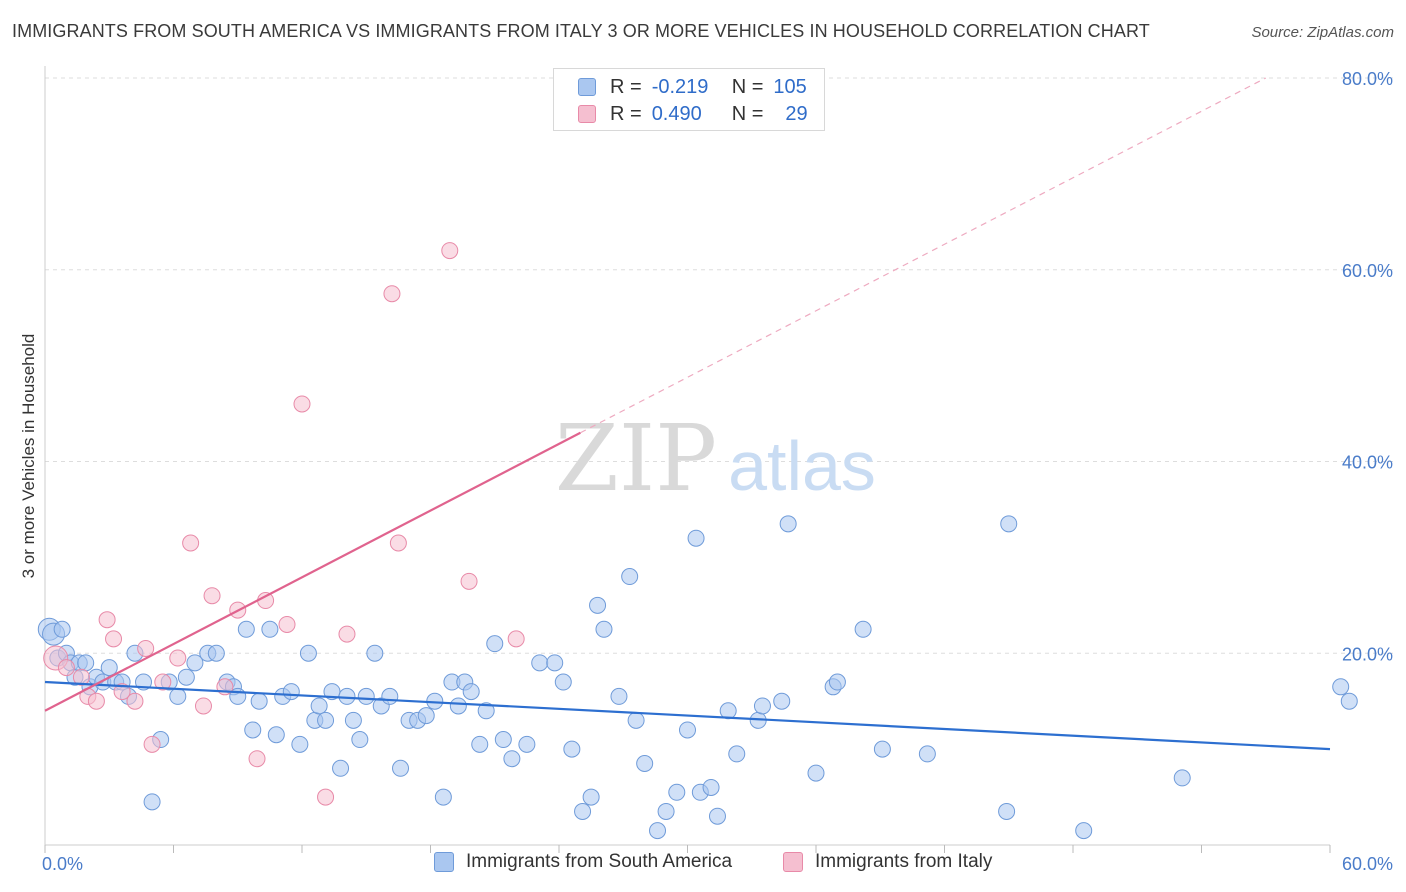  What do you see at coordinates (62, 864) in the screenshot?
I see `x-tick-label: 0.0%` at bounding box center [62, 864].